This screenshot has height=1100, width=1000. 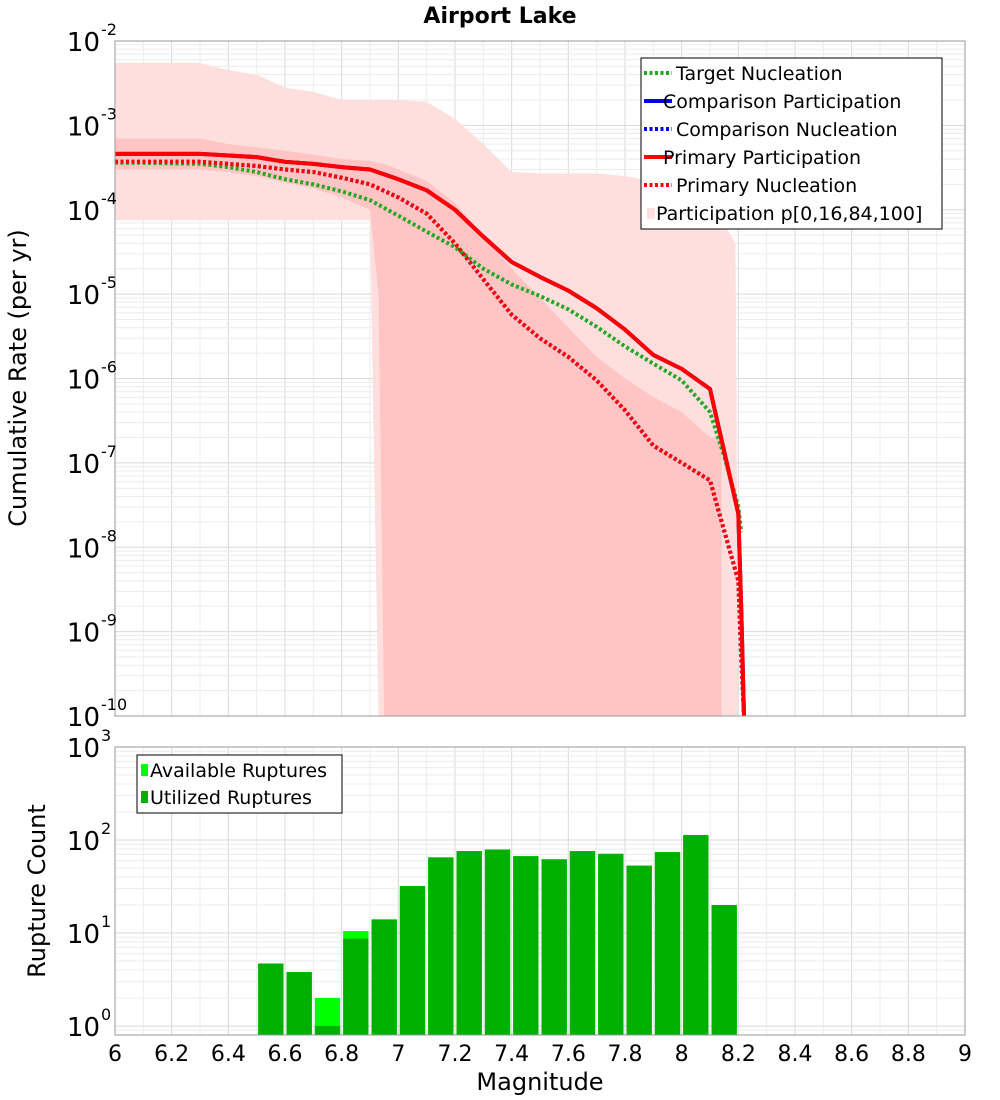 I want to click on count-y-axis-label: Rupture Count, so click(x=37, y=891).